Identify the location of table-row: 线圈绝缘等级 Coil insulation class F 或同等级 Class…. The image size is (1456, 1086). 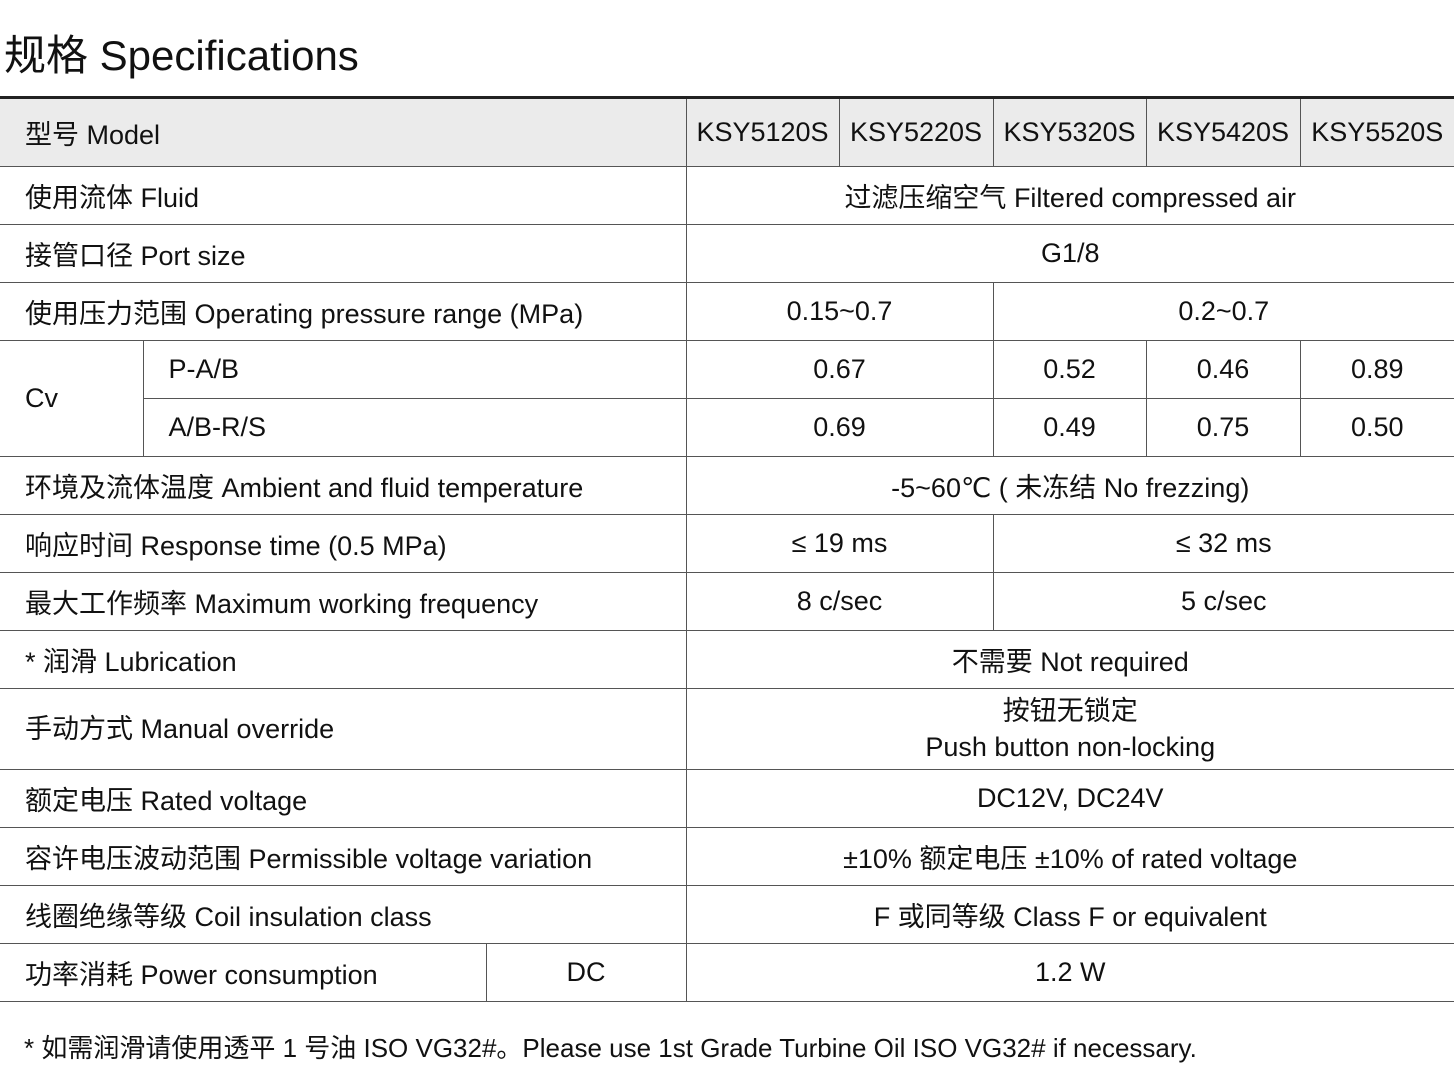
(727, 914).